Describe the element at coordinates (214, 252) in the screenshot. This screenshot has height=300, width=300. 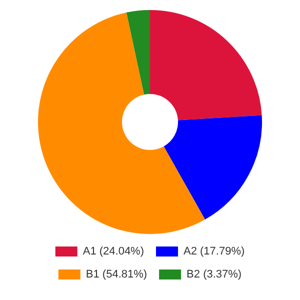
I see `legend-label: A2 (17.79%)` at that location.